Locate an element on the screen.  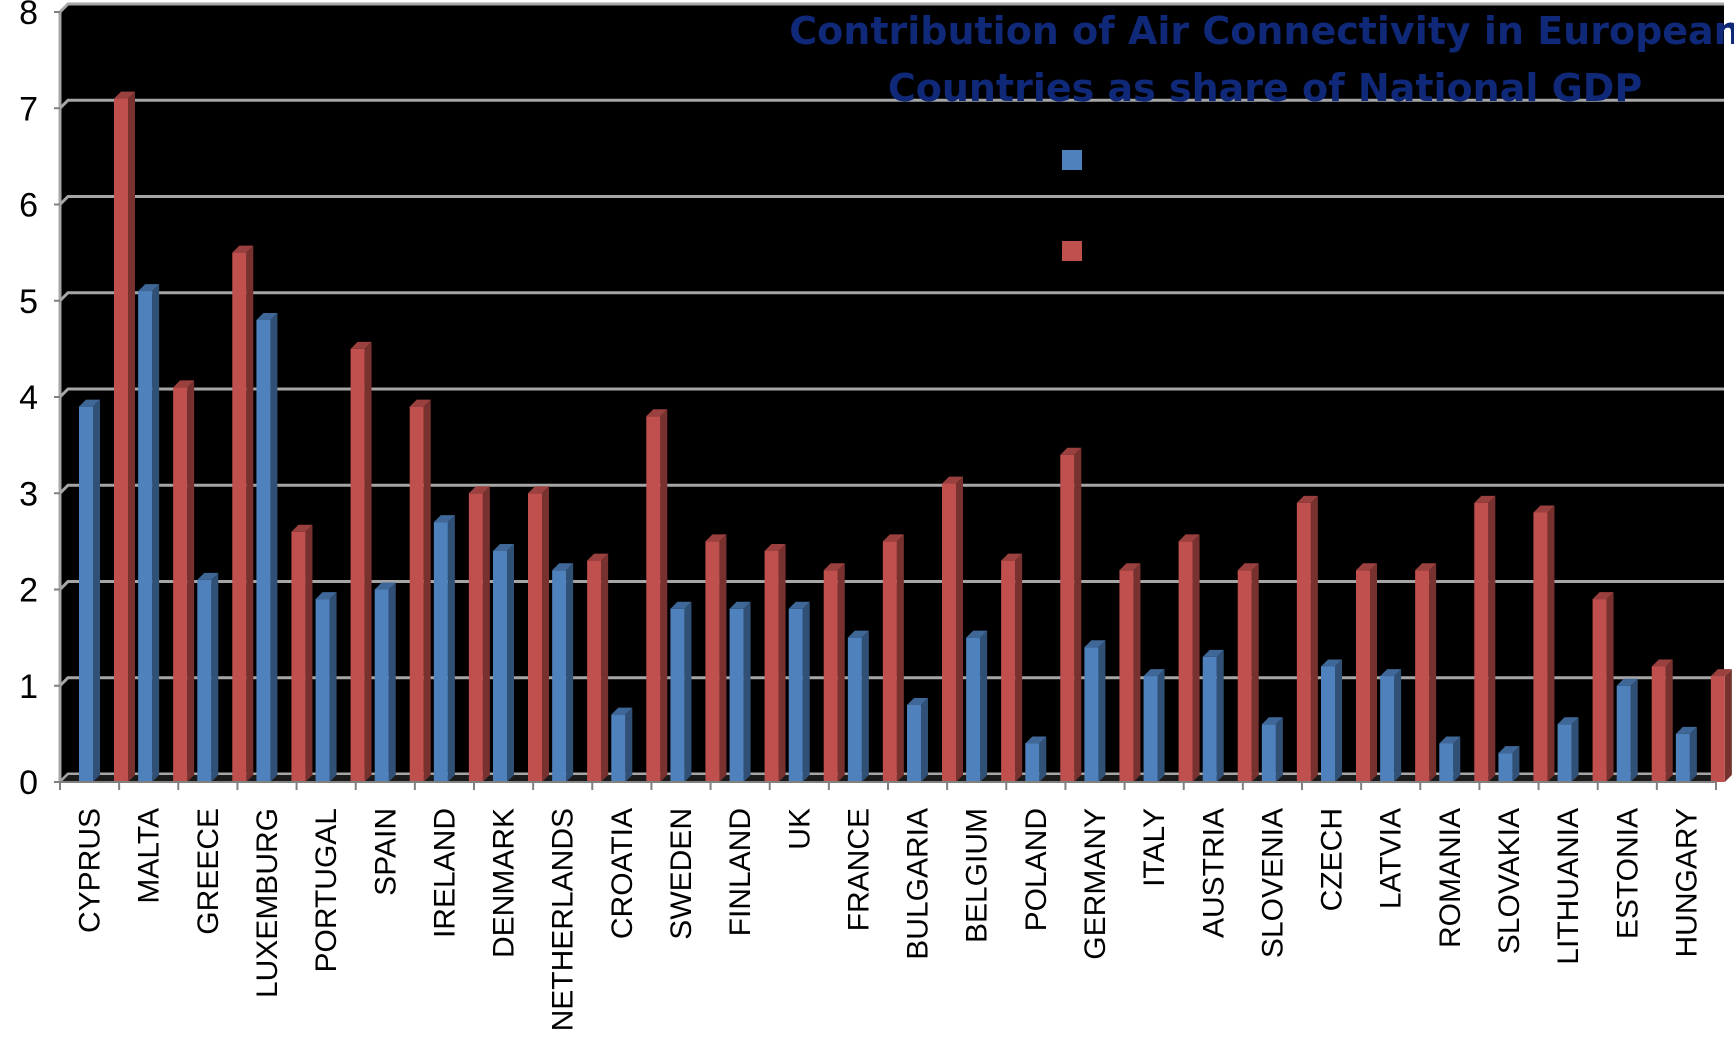
x-tick-label: UK is located at coordinates (799, 829).